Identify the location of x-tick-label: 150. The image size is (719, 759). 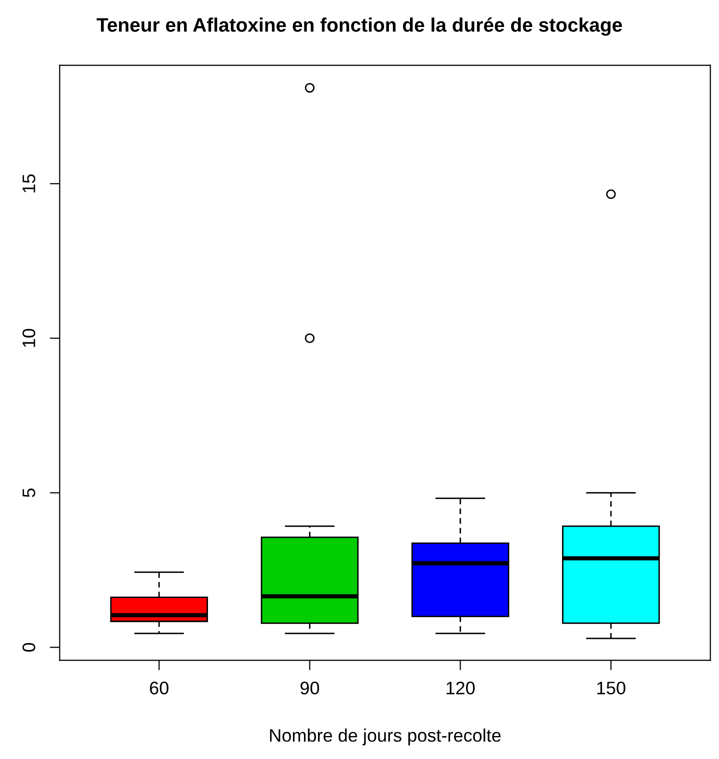
(611, 688).